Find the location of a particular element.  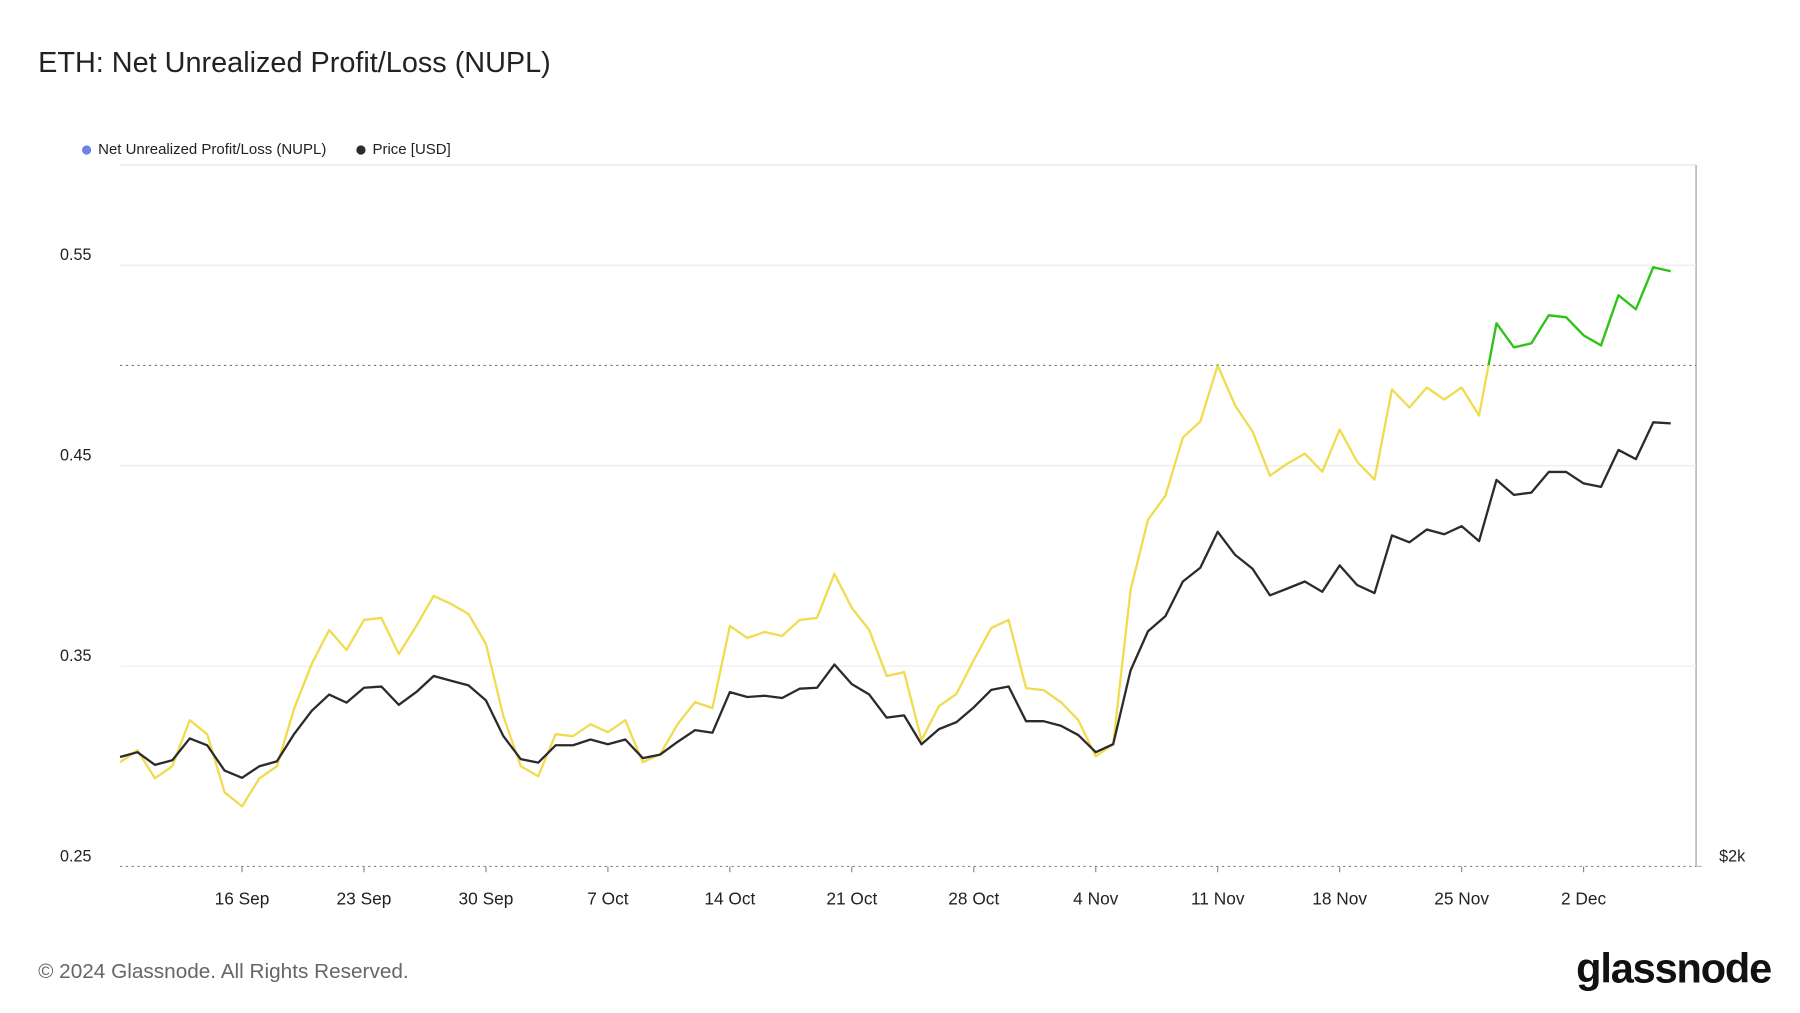

x-tick-label: 11 Nov is located at coordinates (1218, 898).